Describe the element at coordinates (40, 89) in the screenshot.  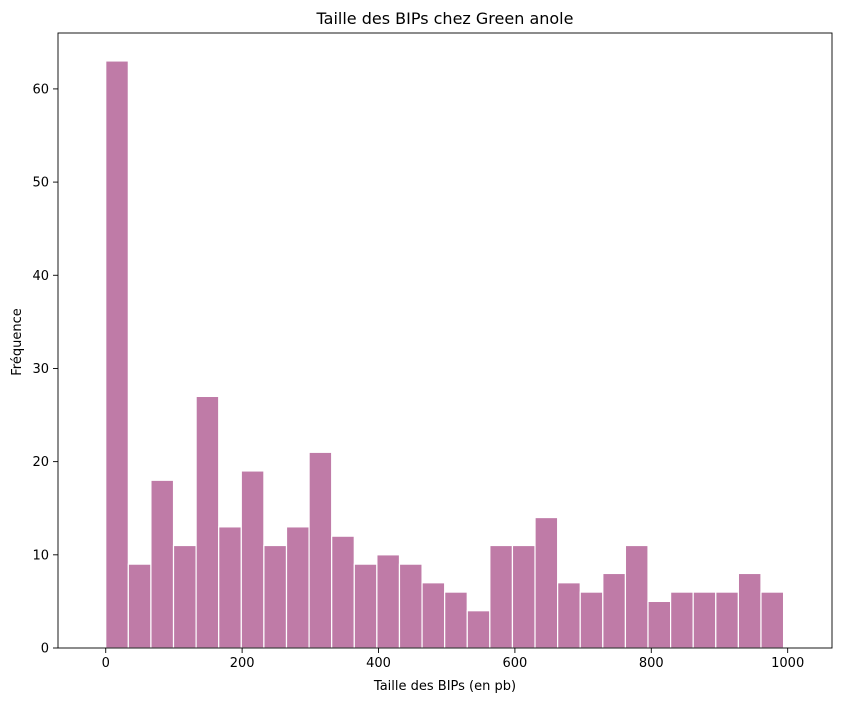
I see `y-tick-label: 60` at that location.